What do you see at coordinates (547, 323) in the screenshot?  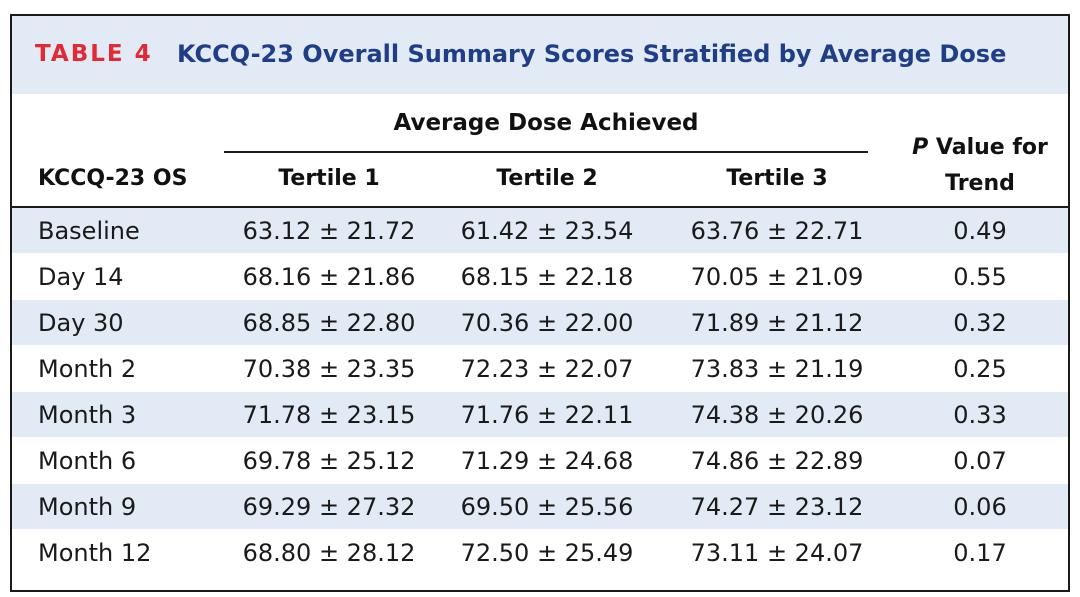 I see `cell-tertile-2: 70.36 ± 22.00` at bounding box center [547, 323].